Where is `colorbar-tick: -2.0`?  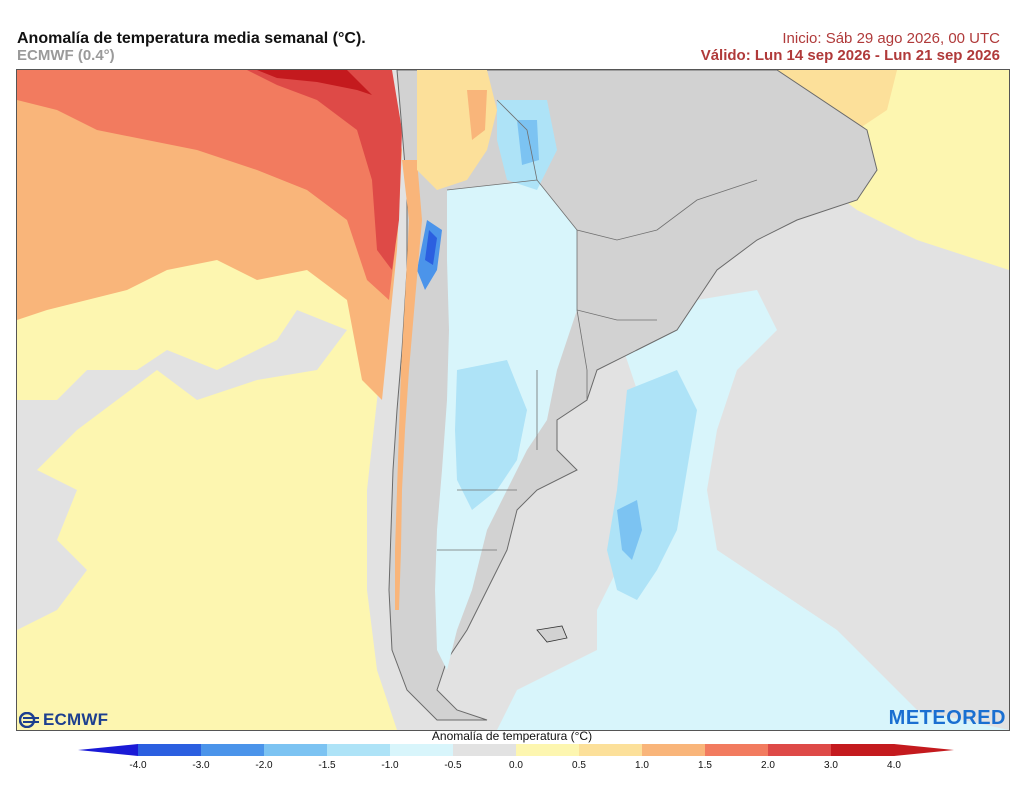 colorbar-tick: -2.0 is located at coordinates (264, 765).